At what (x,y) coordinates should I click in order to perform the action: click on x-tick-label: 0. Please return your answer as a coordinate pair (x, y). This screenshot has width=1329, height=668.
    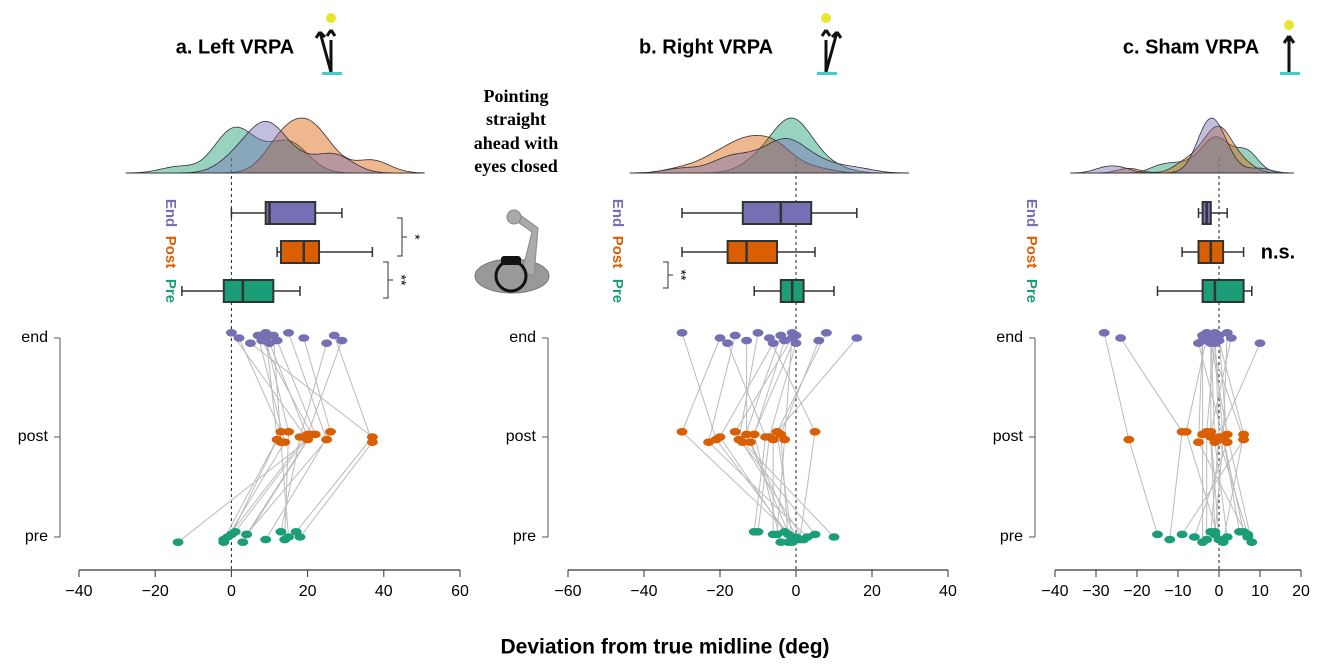
    Looking at the image, I should click on (231, 591).